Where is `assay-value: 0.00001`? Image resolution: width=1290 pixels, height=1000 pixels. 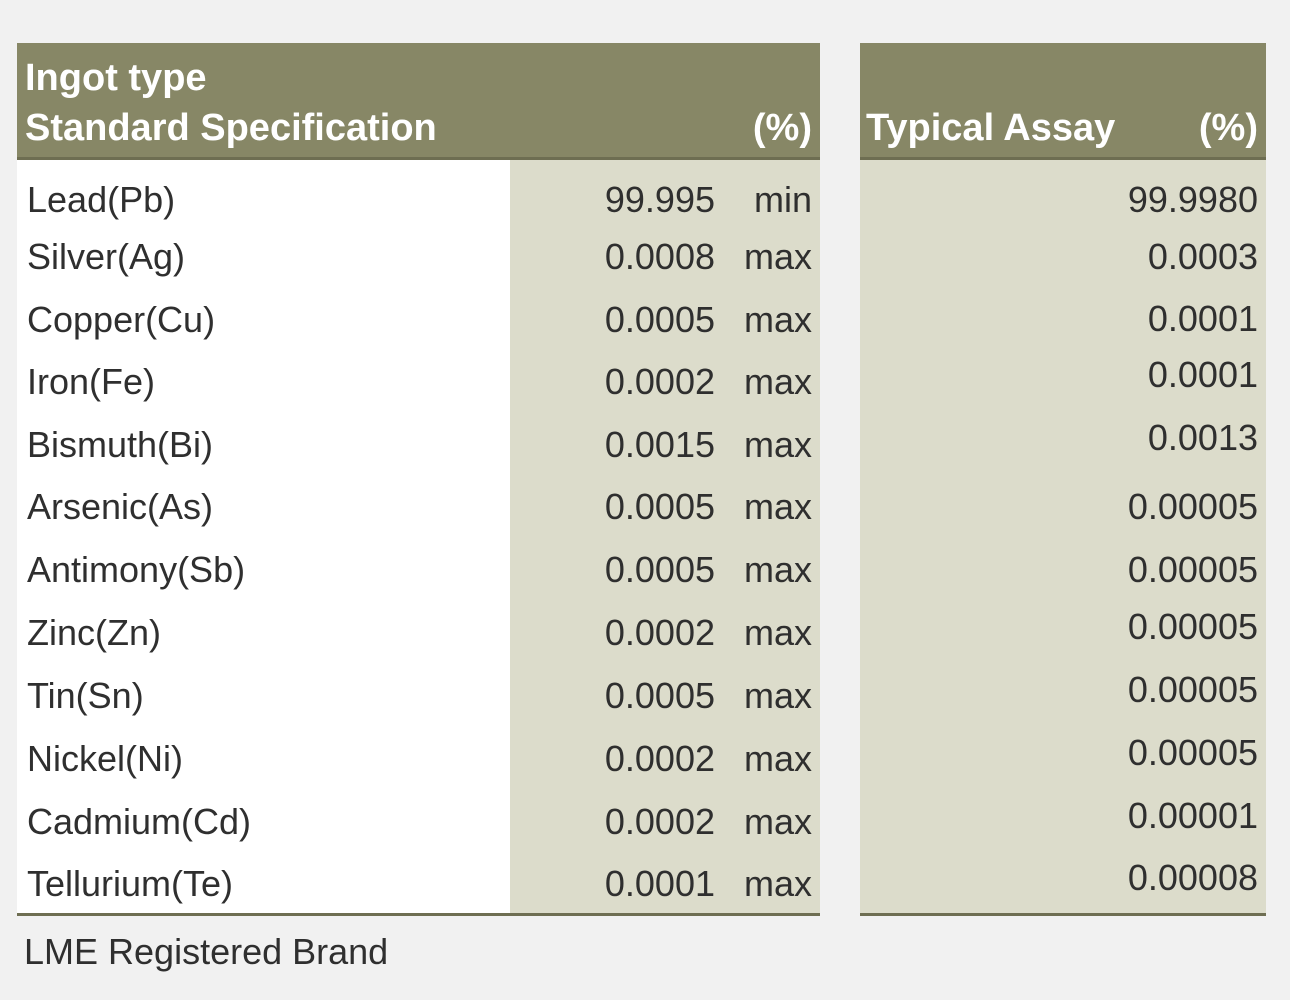
assay-value: 0.00001 is located at coordinates (1192, 815).